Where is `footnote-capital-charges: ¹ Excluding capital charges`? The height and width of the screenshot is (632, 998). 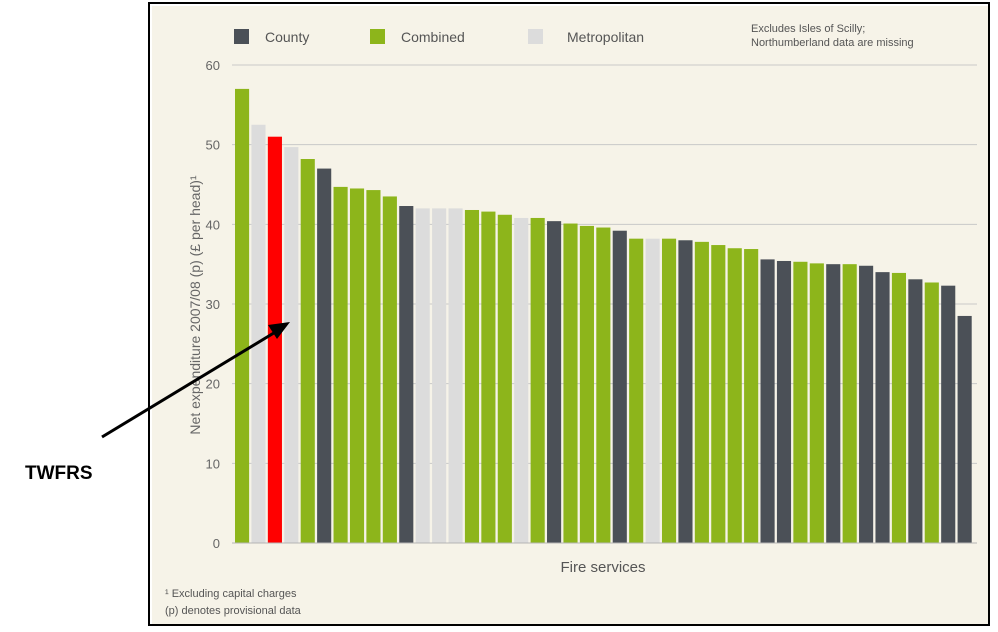
footnote-capital-charges: ¹ Excluding capital charges is located at coordinates (231, 594).